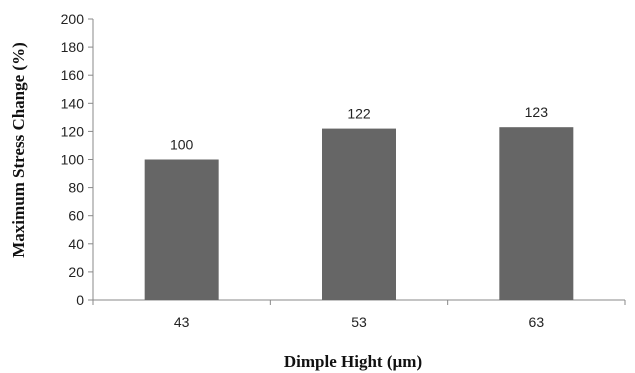  I want to click on x-tick-label-63: 63, so click(537, 322).